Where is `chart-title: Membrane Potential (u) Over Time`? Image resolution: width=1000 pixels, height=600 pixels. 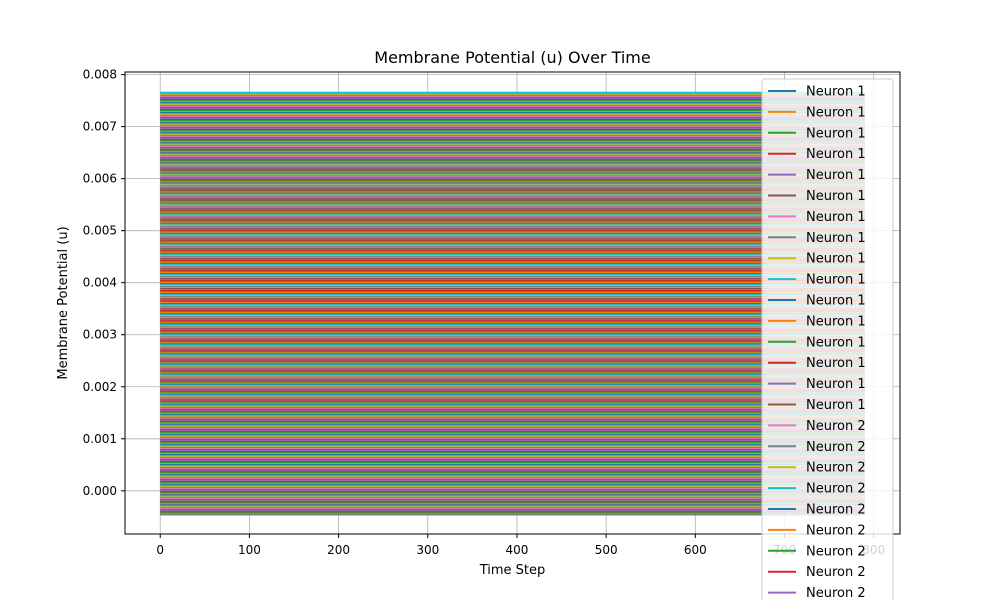 chart-title: Membrane Potential (u) Over Time is located at coordinates (512, 57).